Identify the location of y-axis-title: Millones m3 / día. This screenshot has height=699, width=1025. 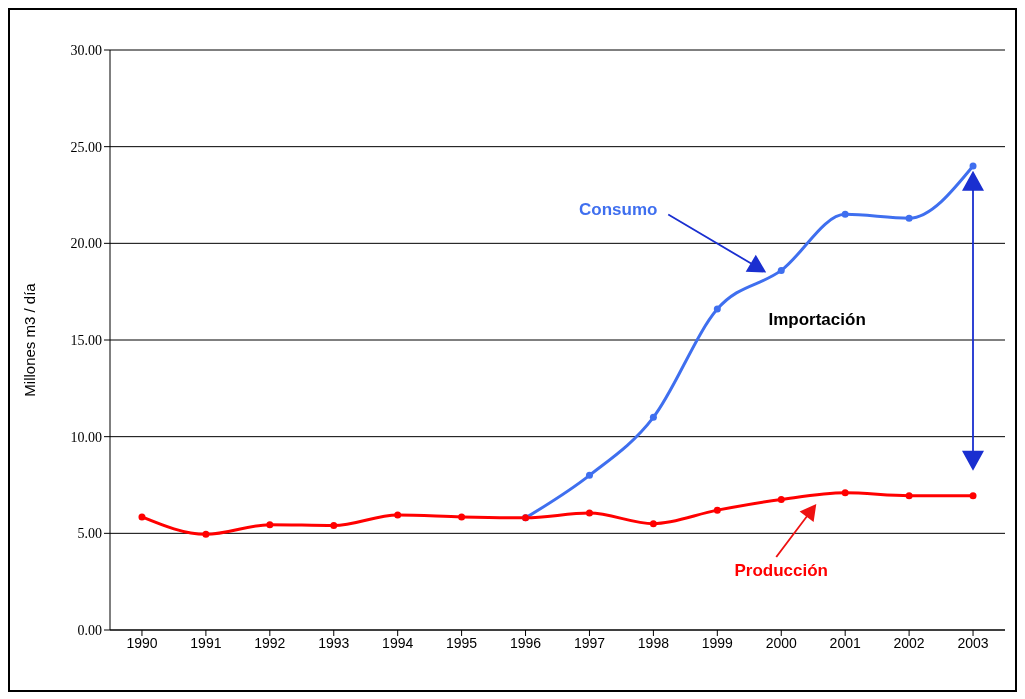
(30, 339).